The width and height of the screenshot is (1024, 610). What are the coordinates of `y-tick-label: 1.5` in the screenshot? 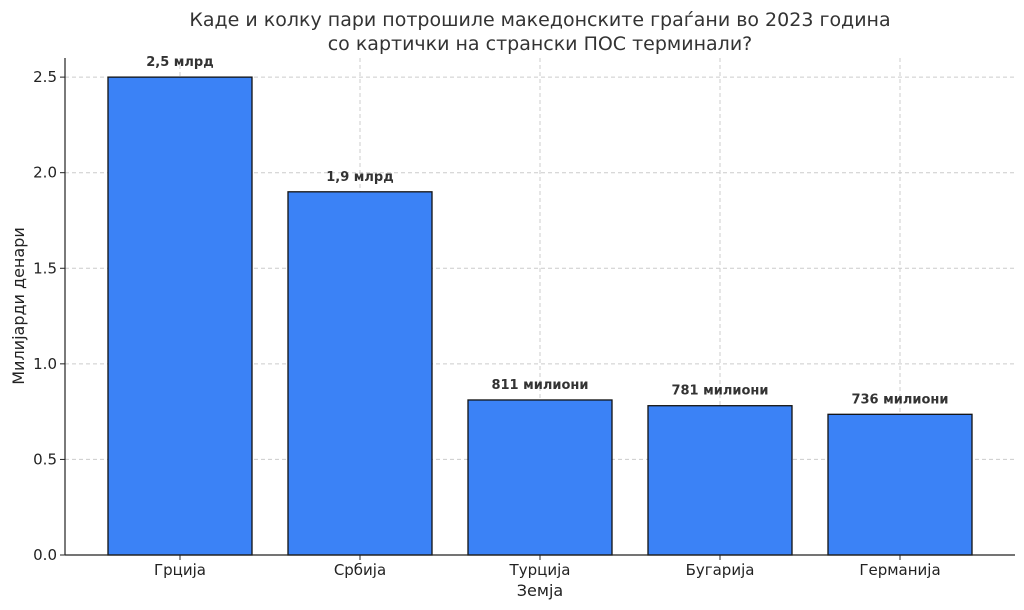 It's located at (45, 268).